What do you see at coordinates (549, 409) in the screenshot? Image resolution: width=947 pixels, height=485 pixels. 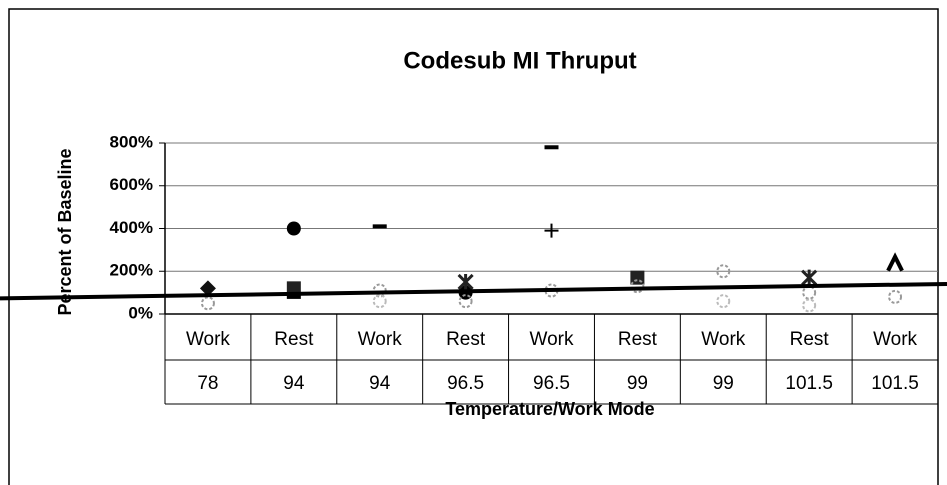 I see `x-axis-label: Temperature/Work Mode` at bounding box center [549, 409].